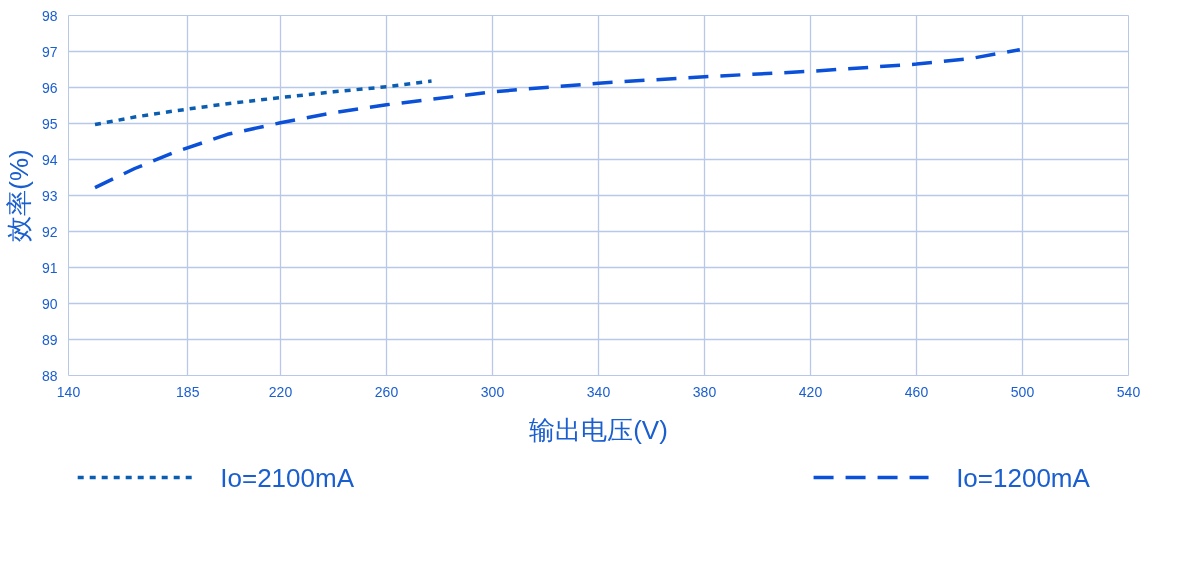 The image size is (1177, 587). I want to click on x-tick-label: 340, so click(598, 391).